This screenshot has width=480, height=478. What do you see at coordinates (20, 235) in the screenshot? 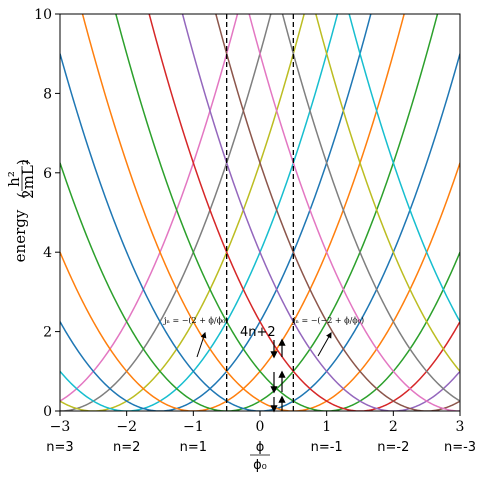
I see `y-axis-title: energy` at bounding box center [20, 235].